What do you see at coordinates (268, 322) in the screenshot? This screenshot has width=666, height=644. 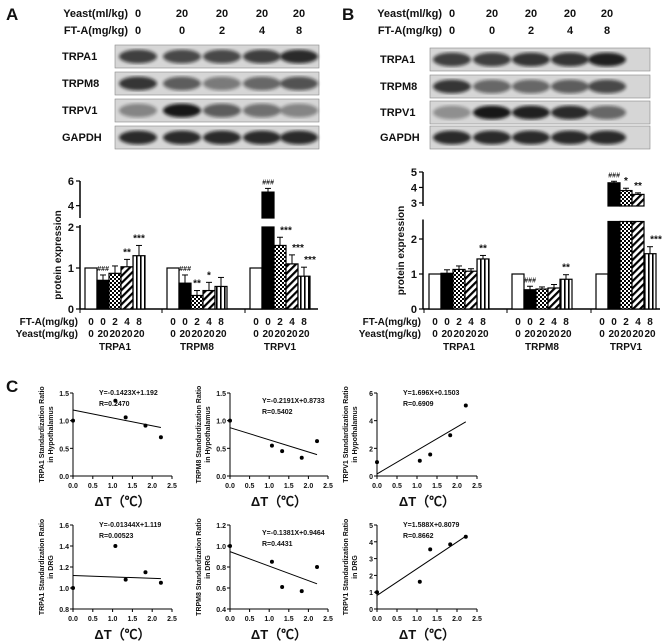 I see `fta-tick: 0` at bounding box center [268, 322].